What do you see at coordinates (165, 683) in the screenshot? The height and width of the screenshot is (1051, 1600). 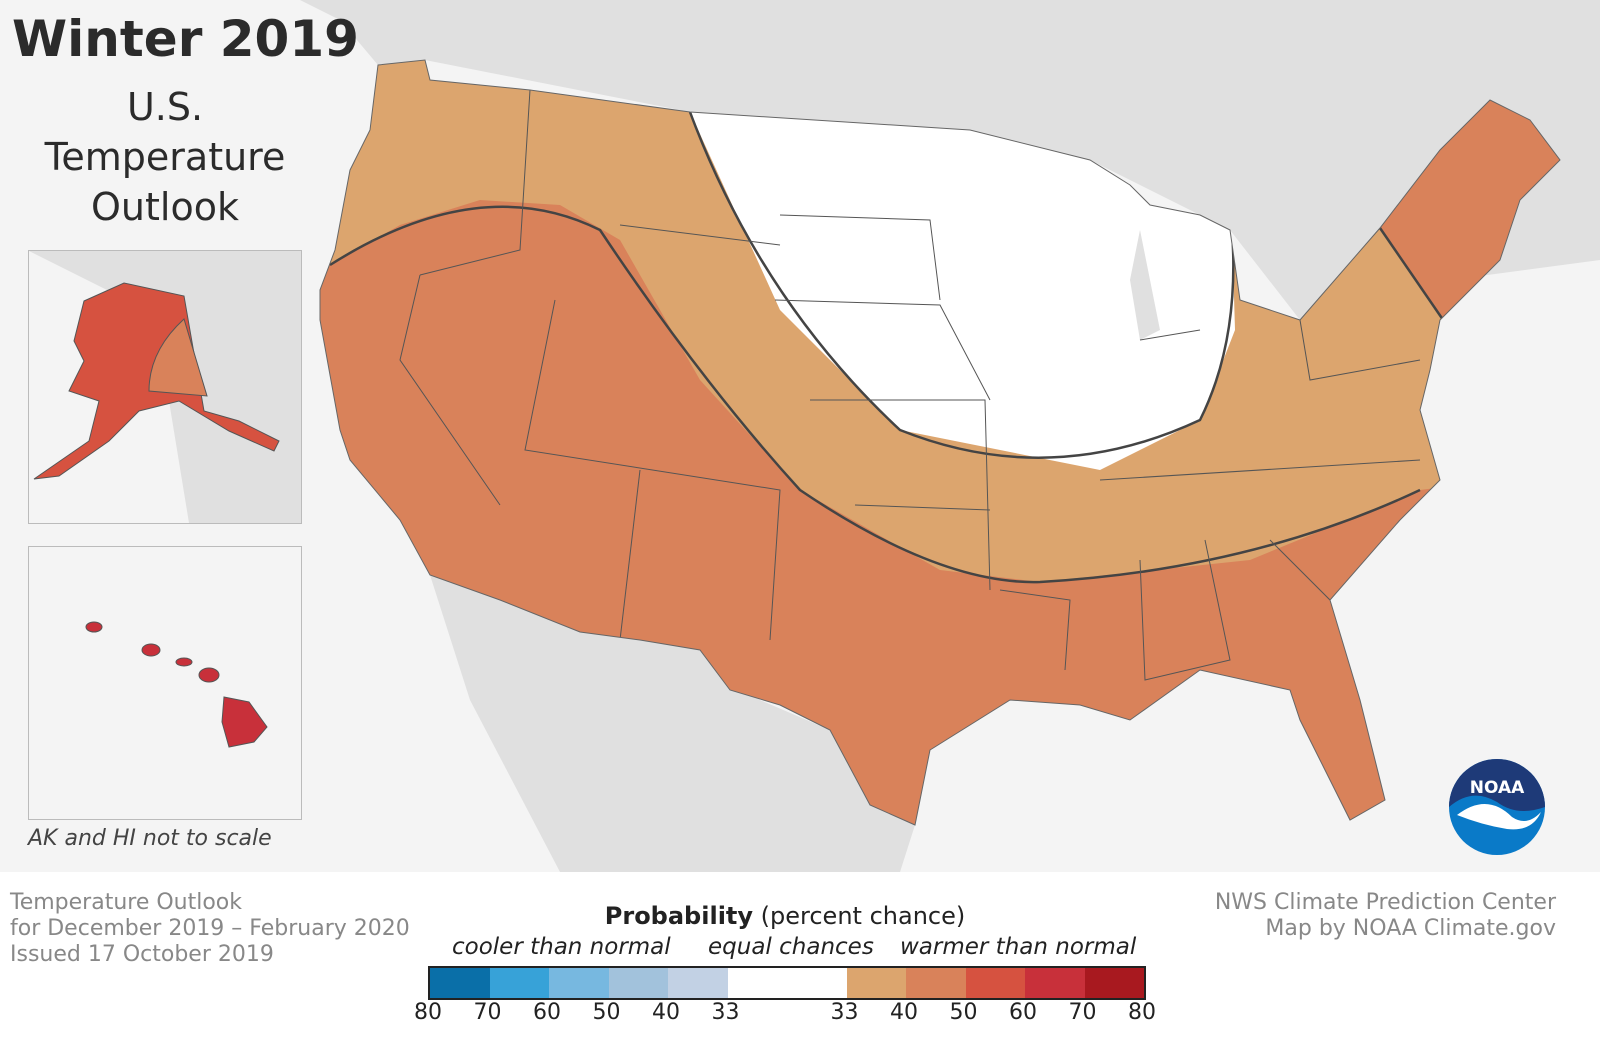 I see `hawaii-inset` at bounding box center [165, 683].